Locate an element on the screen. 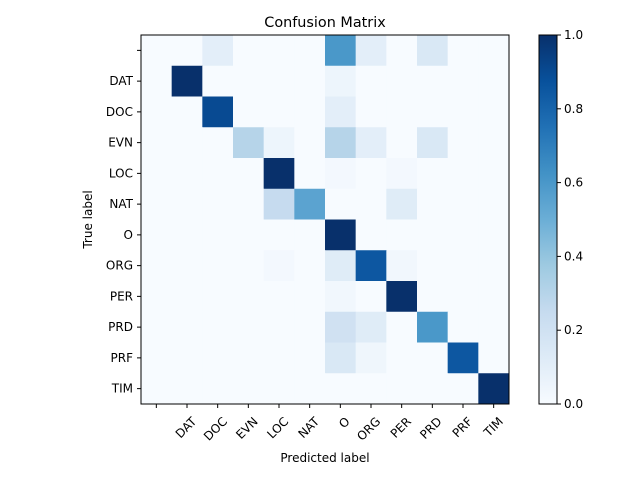 This screenshot has width=640, height=480. x-tick-label: PRF is located at coordinates (463, 427).